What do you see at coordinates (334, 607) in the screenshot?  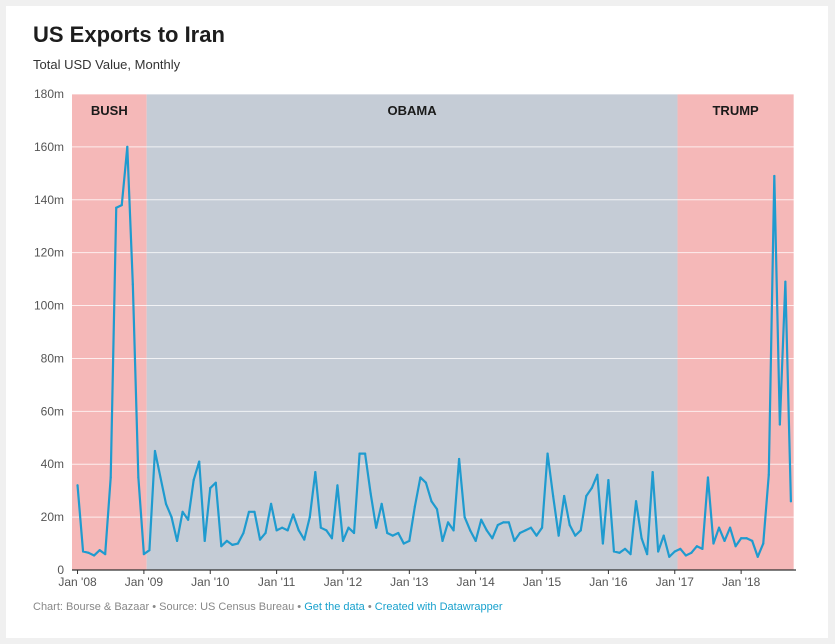 I see `get-data-link: Get the data` at bounding box center [334, 607].